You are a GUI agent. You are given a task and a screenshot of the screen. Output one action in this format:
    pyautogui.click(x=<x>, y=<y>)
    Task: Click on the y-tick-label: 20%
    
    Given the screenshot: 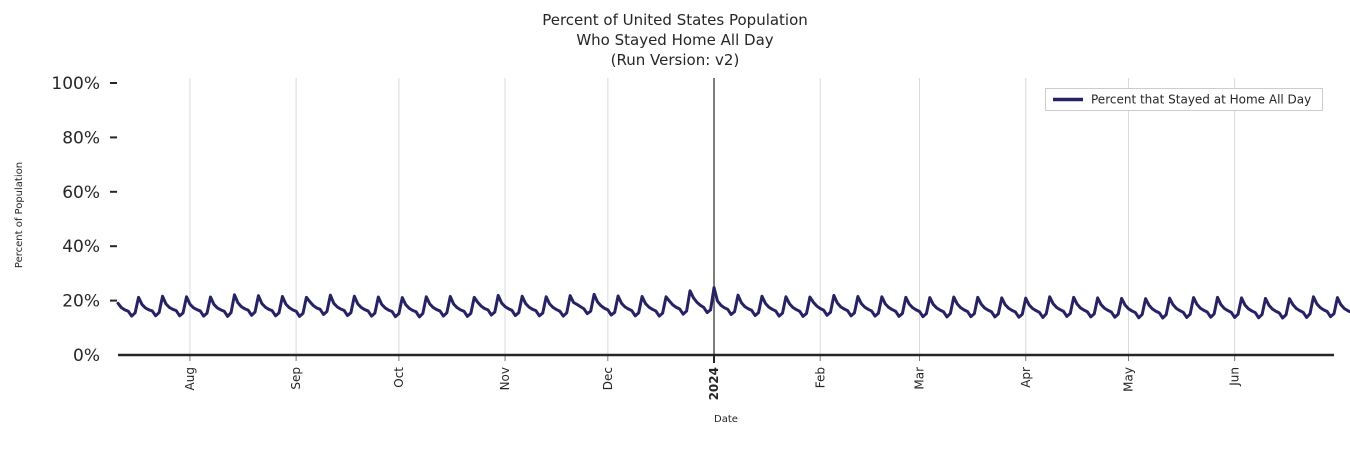 What is the action you would take?
    pyautogui.click(x=81, y=302)
    